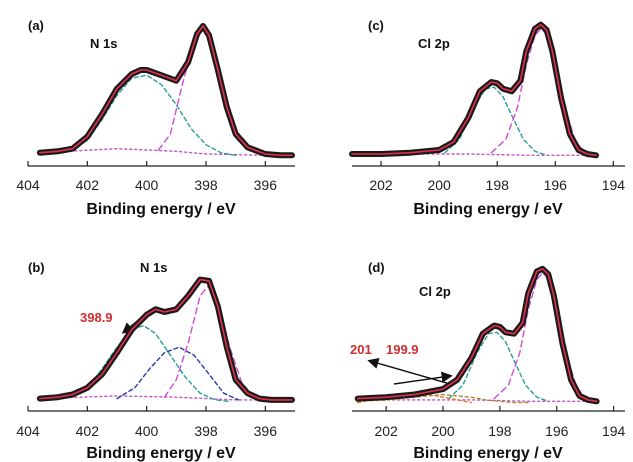 This screenshot has height=462, width=633. I want to click on panel-label: (a), so click(36, 25).